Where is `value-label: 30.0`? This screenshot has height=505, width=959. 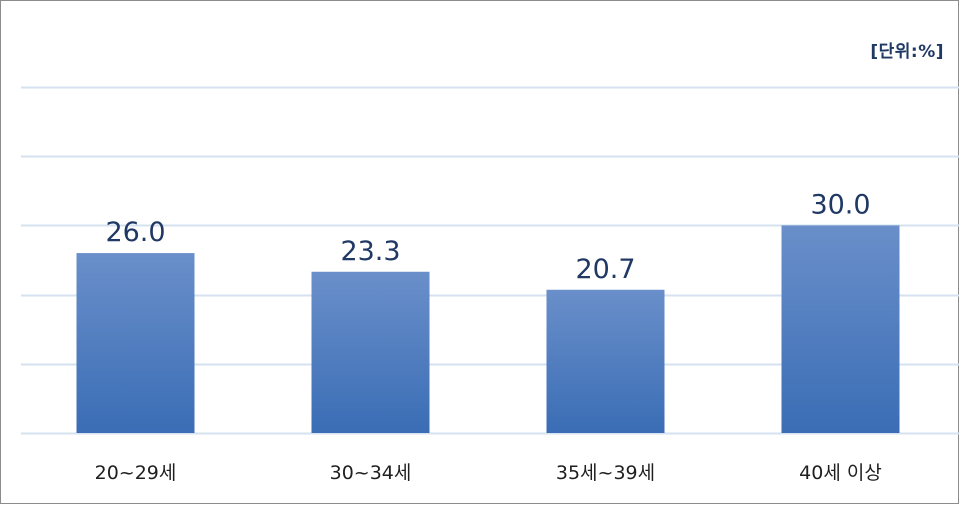
value-label: 30.0 is located at coordinates (840, 204).